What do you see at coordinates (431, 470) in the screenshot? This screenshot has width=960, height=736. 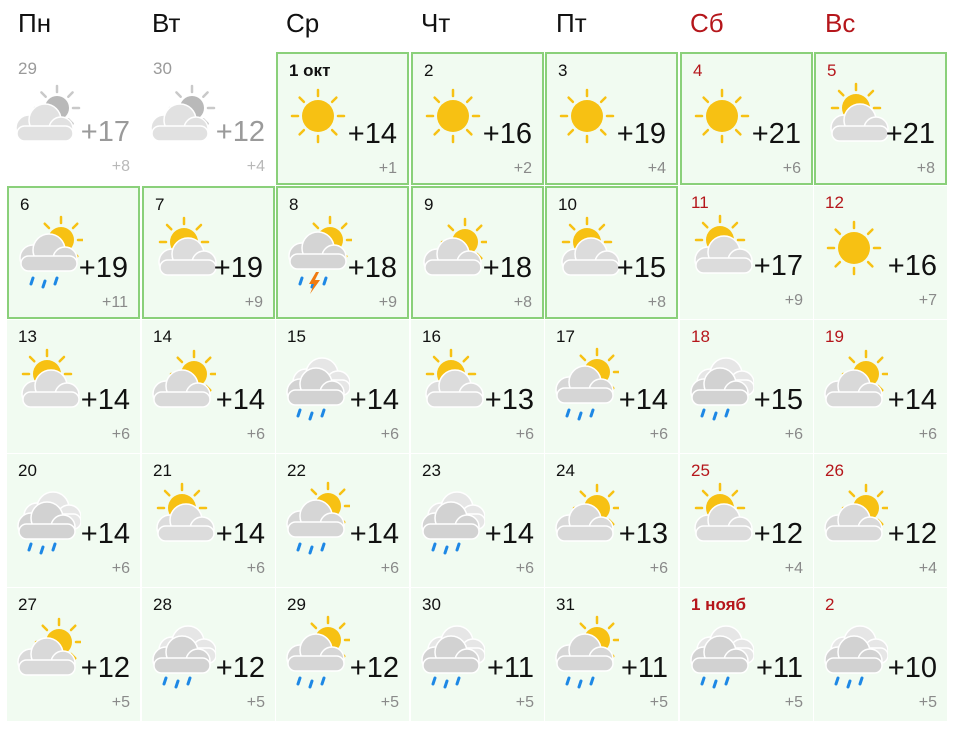 I see `day-date: 23` at bounding box center [431, 470].